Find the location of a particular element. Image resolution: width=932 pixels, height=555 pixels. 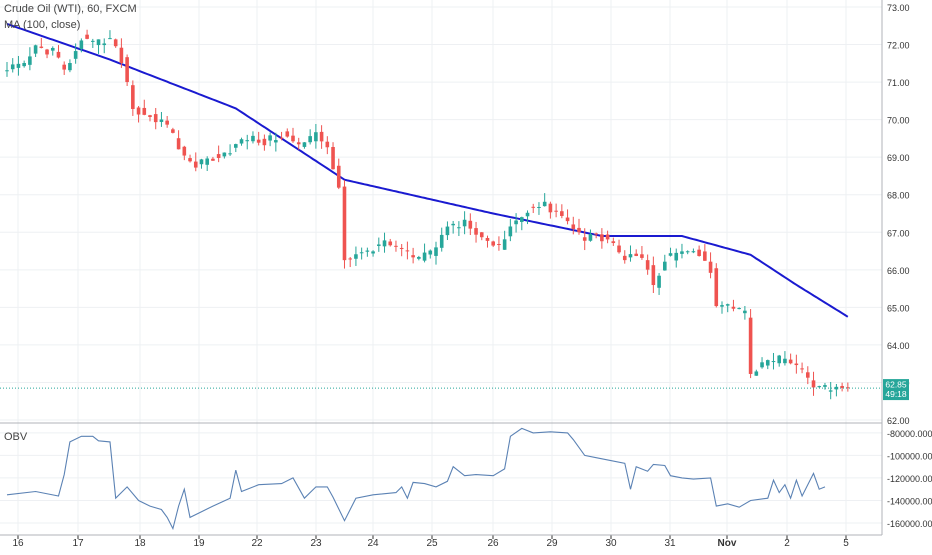

x-tick-label: 5 is located at coordinates (846, 543).